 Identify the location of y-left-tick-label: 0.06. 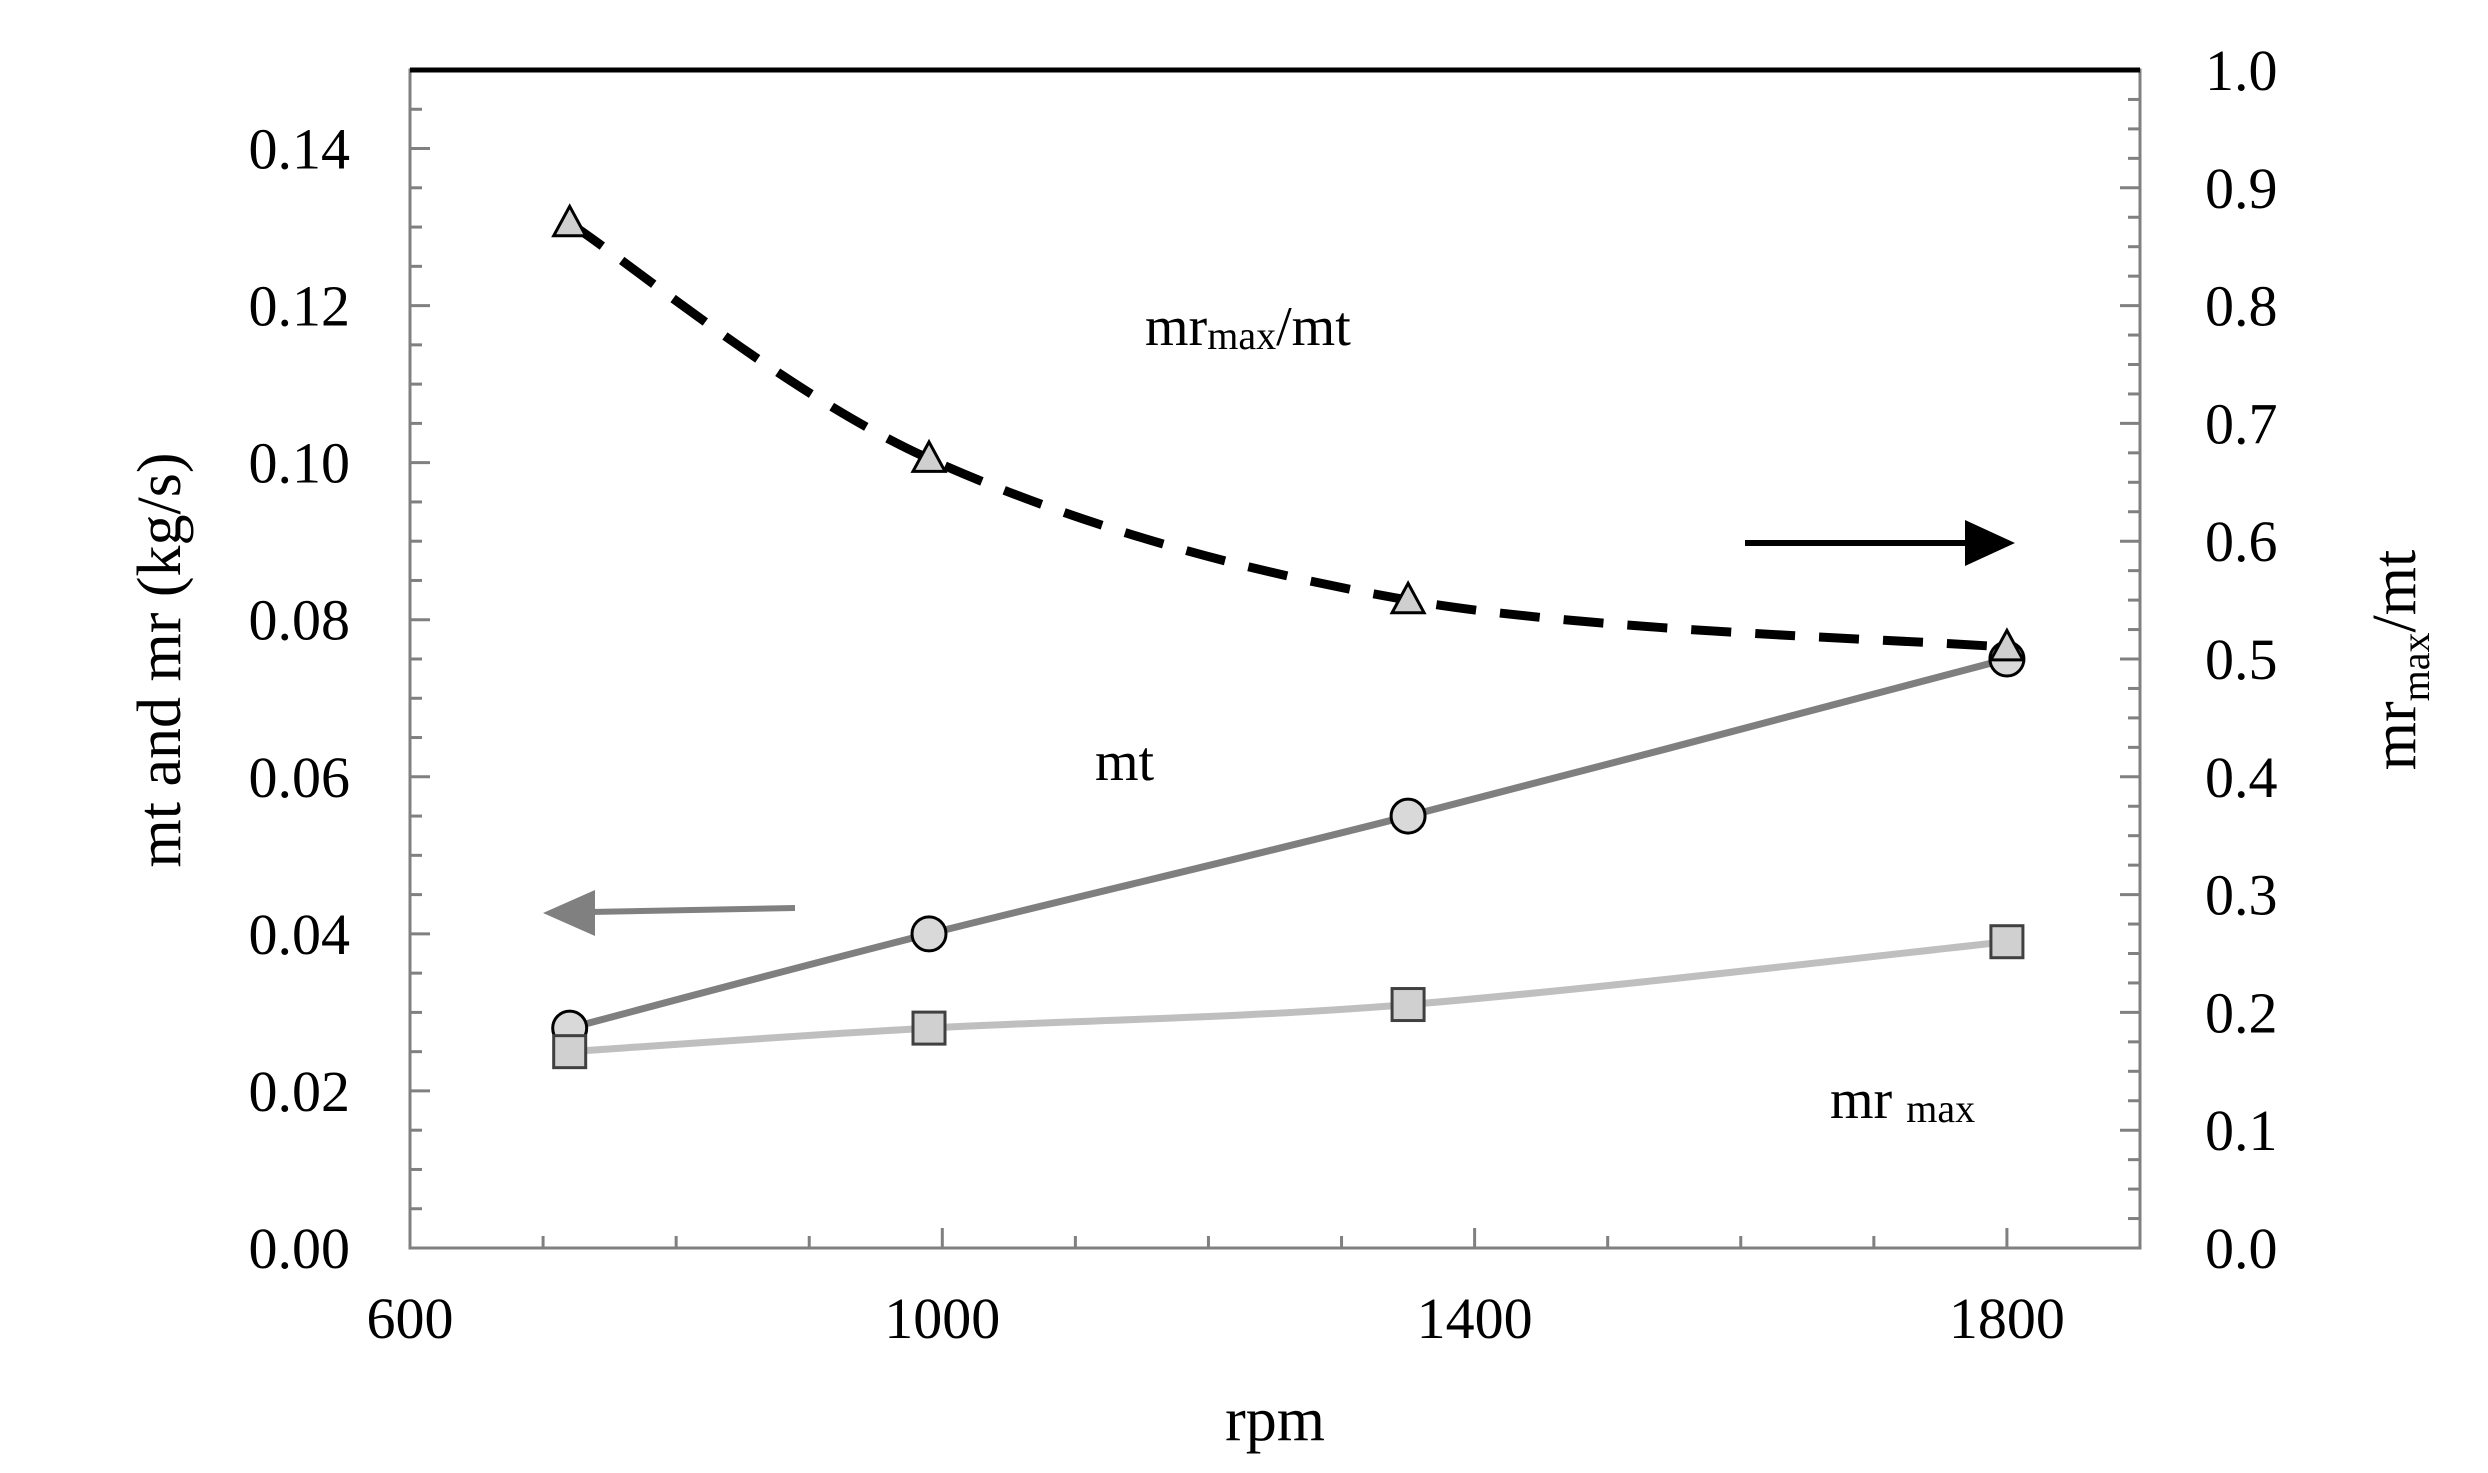
(300, 777).